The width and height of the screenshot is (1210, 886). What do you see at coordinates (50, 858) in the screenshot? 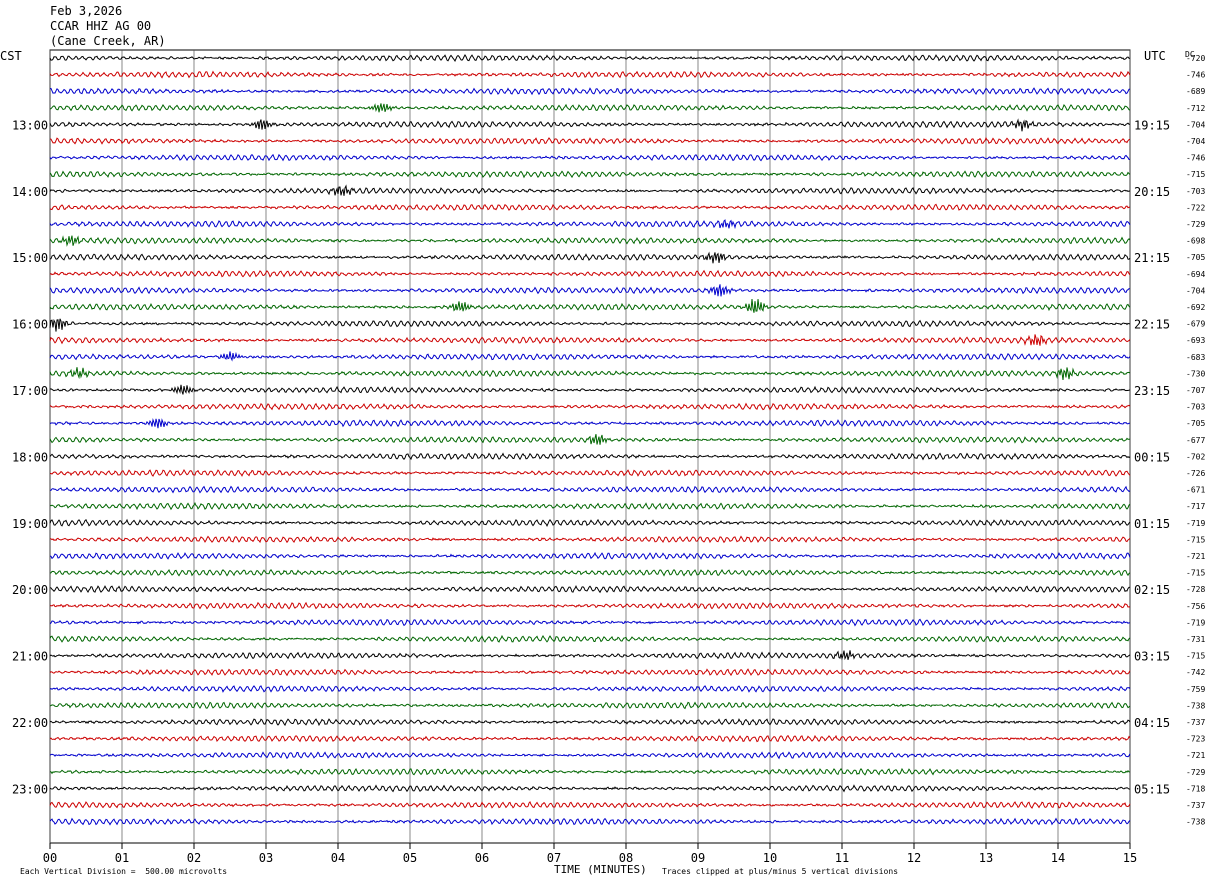
I see `x-tick-label: 00` at bounding box center [50, 858].